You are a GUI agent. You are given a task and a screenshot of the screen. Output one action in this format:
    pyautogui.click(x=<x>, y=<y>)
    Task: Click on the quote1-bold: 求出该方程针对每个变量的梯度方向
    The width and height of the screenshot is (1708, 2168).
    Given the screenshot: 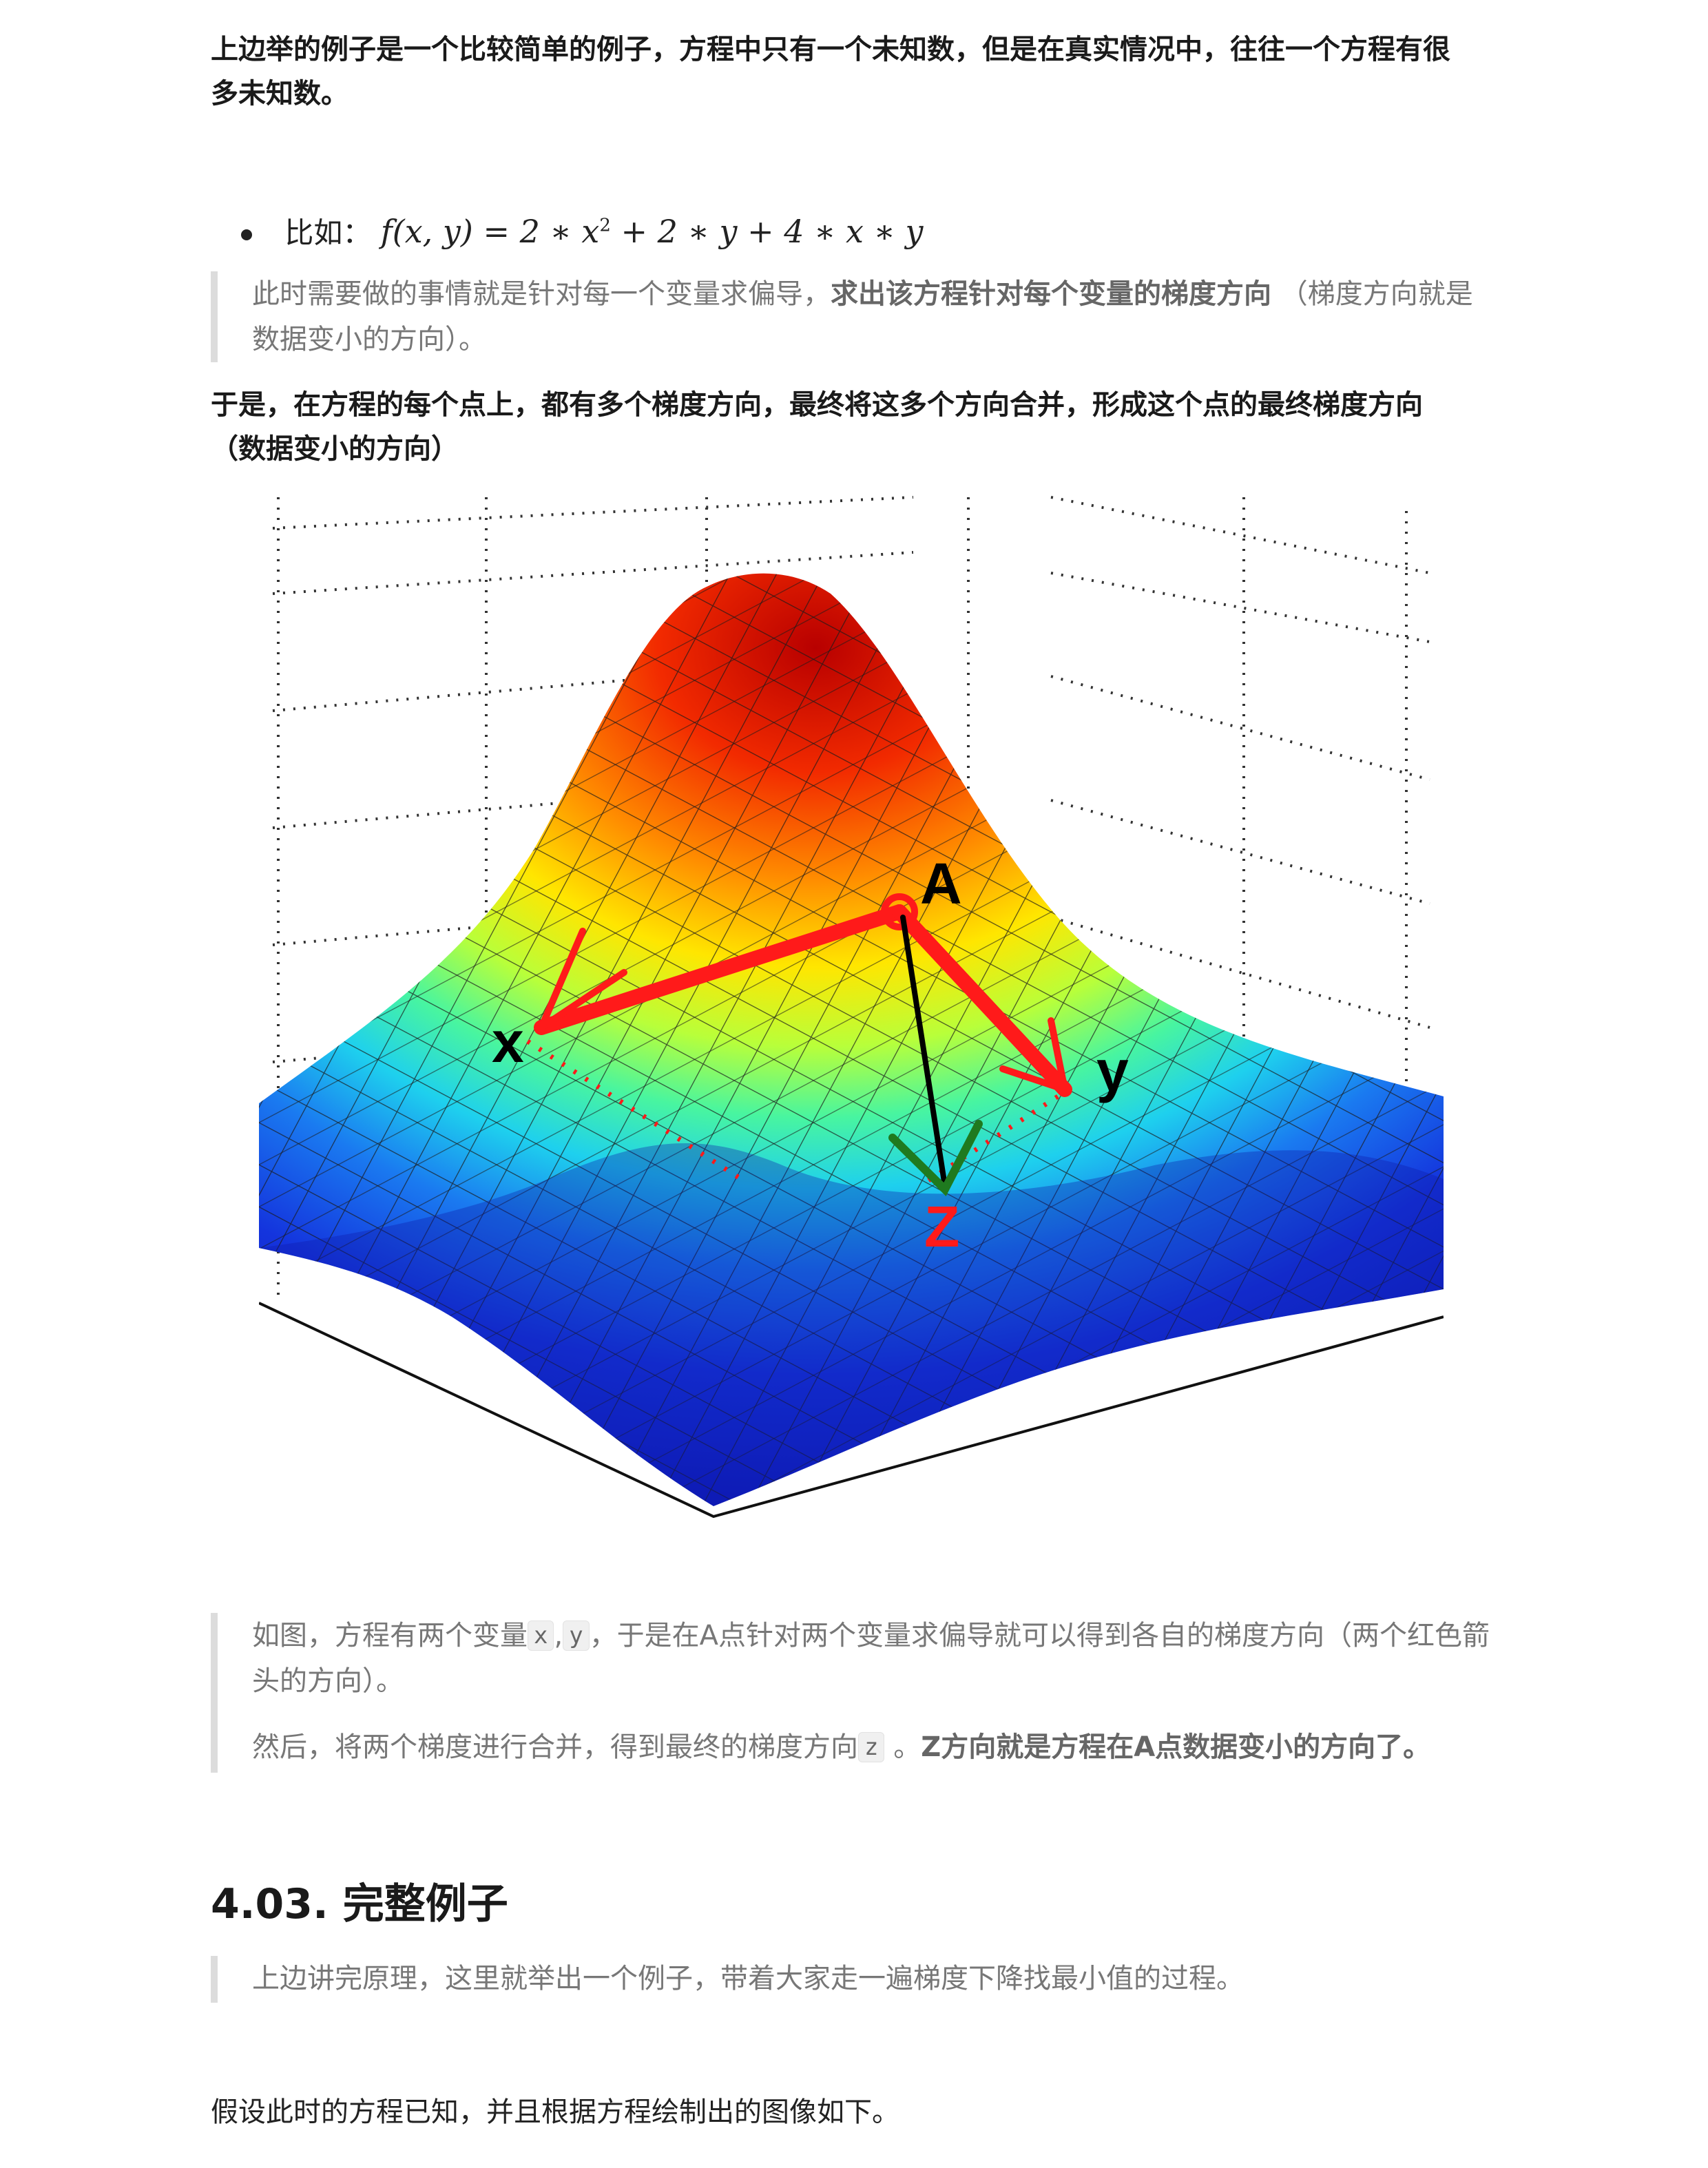 What is the action you would take?
    pyautogui.click(x=1051, y=294)
    